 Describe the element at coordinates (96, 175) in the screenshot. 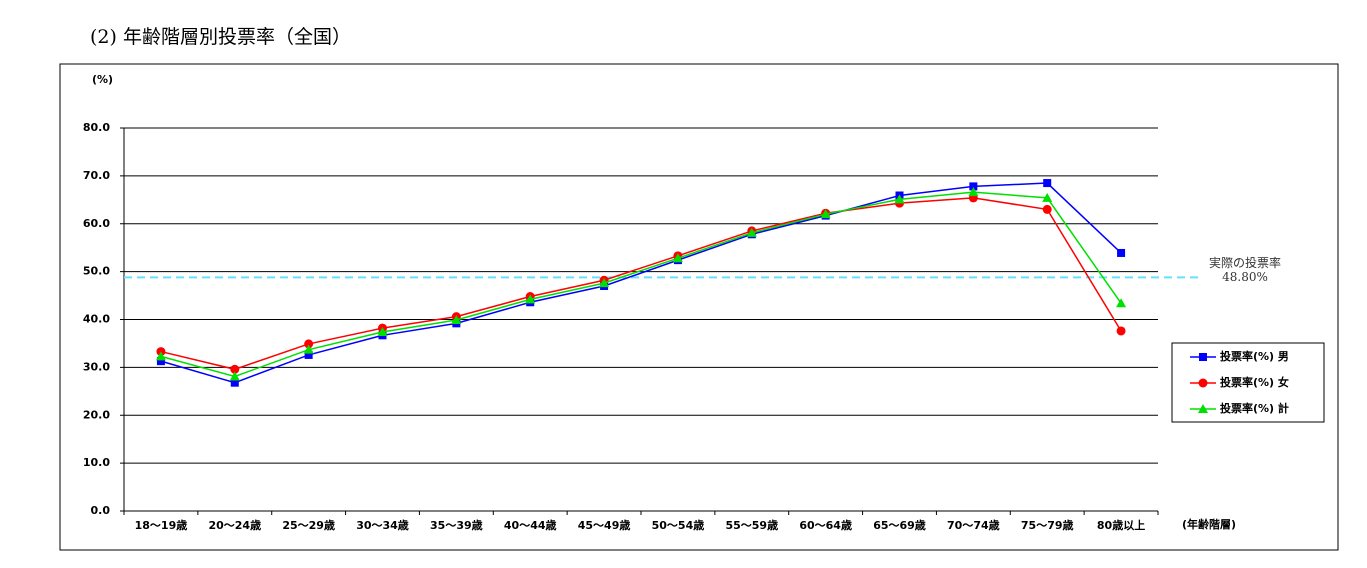

I see `y-tick-label: 70.0` at that location.